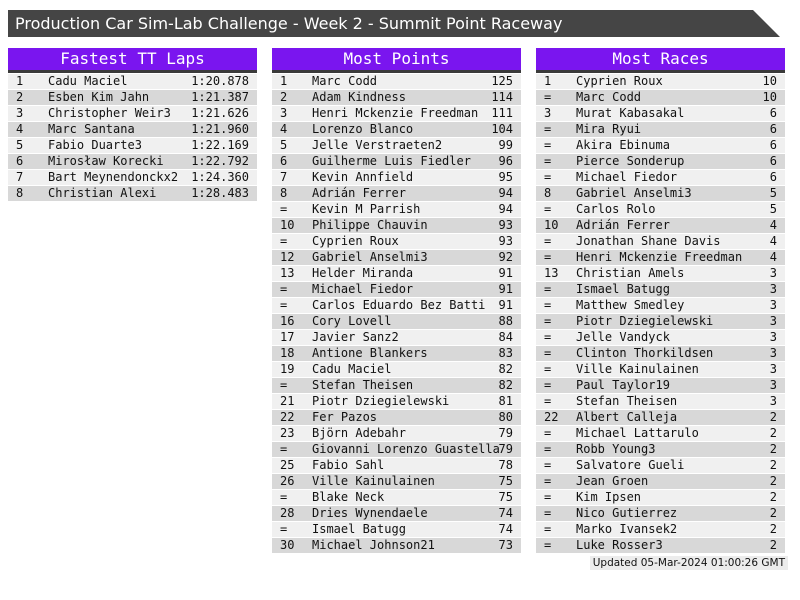 The image size is (800, 600). Describe the element at coordinates (548, 113) in the screenshot. I see `rank-cell: 3` at that location.